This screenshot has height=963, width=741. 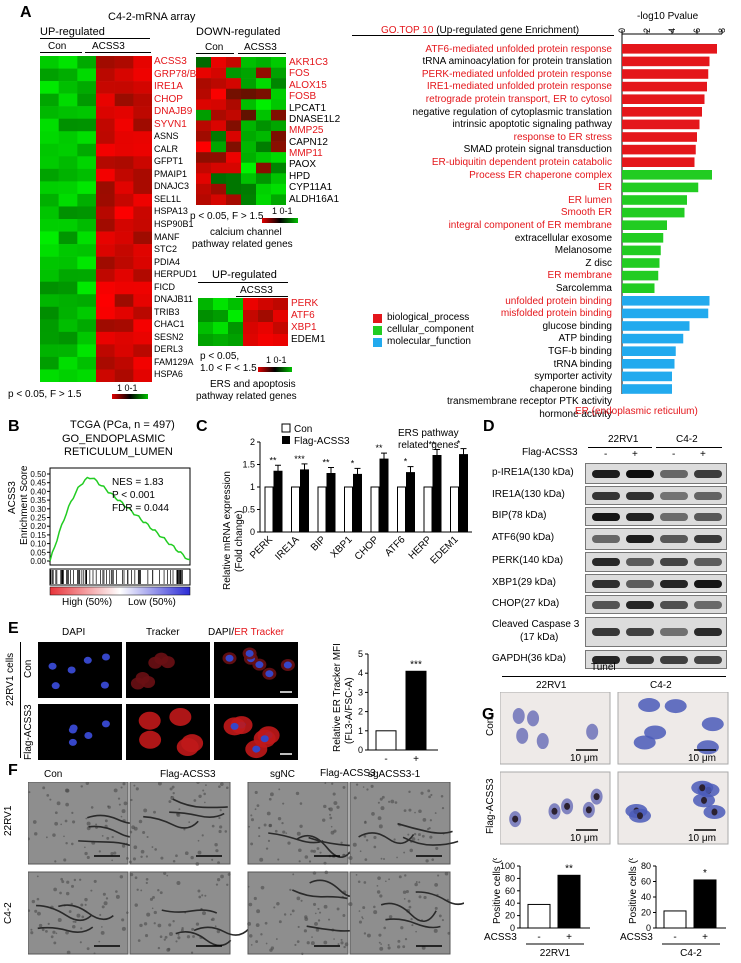 I want to click on ers-caption-1: ERS and apoptosis, so click(x=253, y=384).